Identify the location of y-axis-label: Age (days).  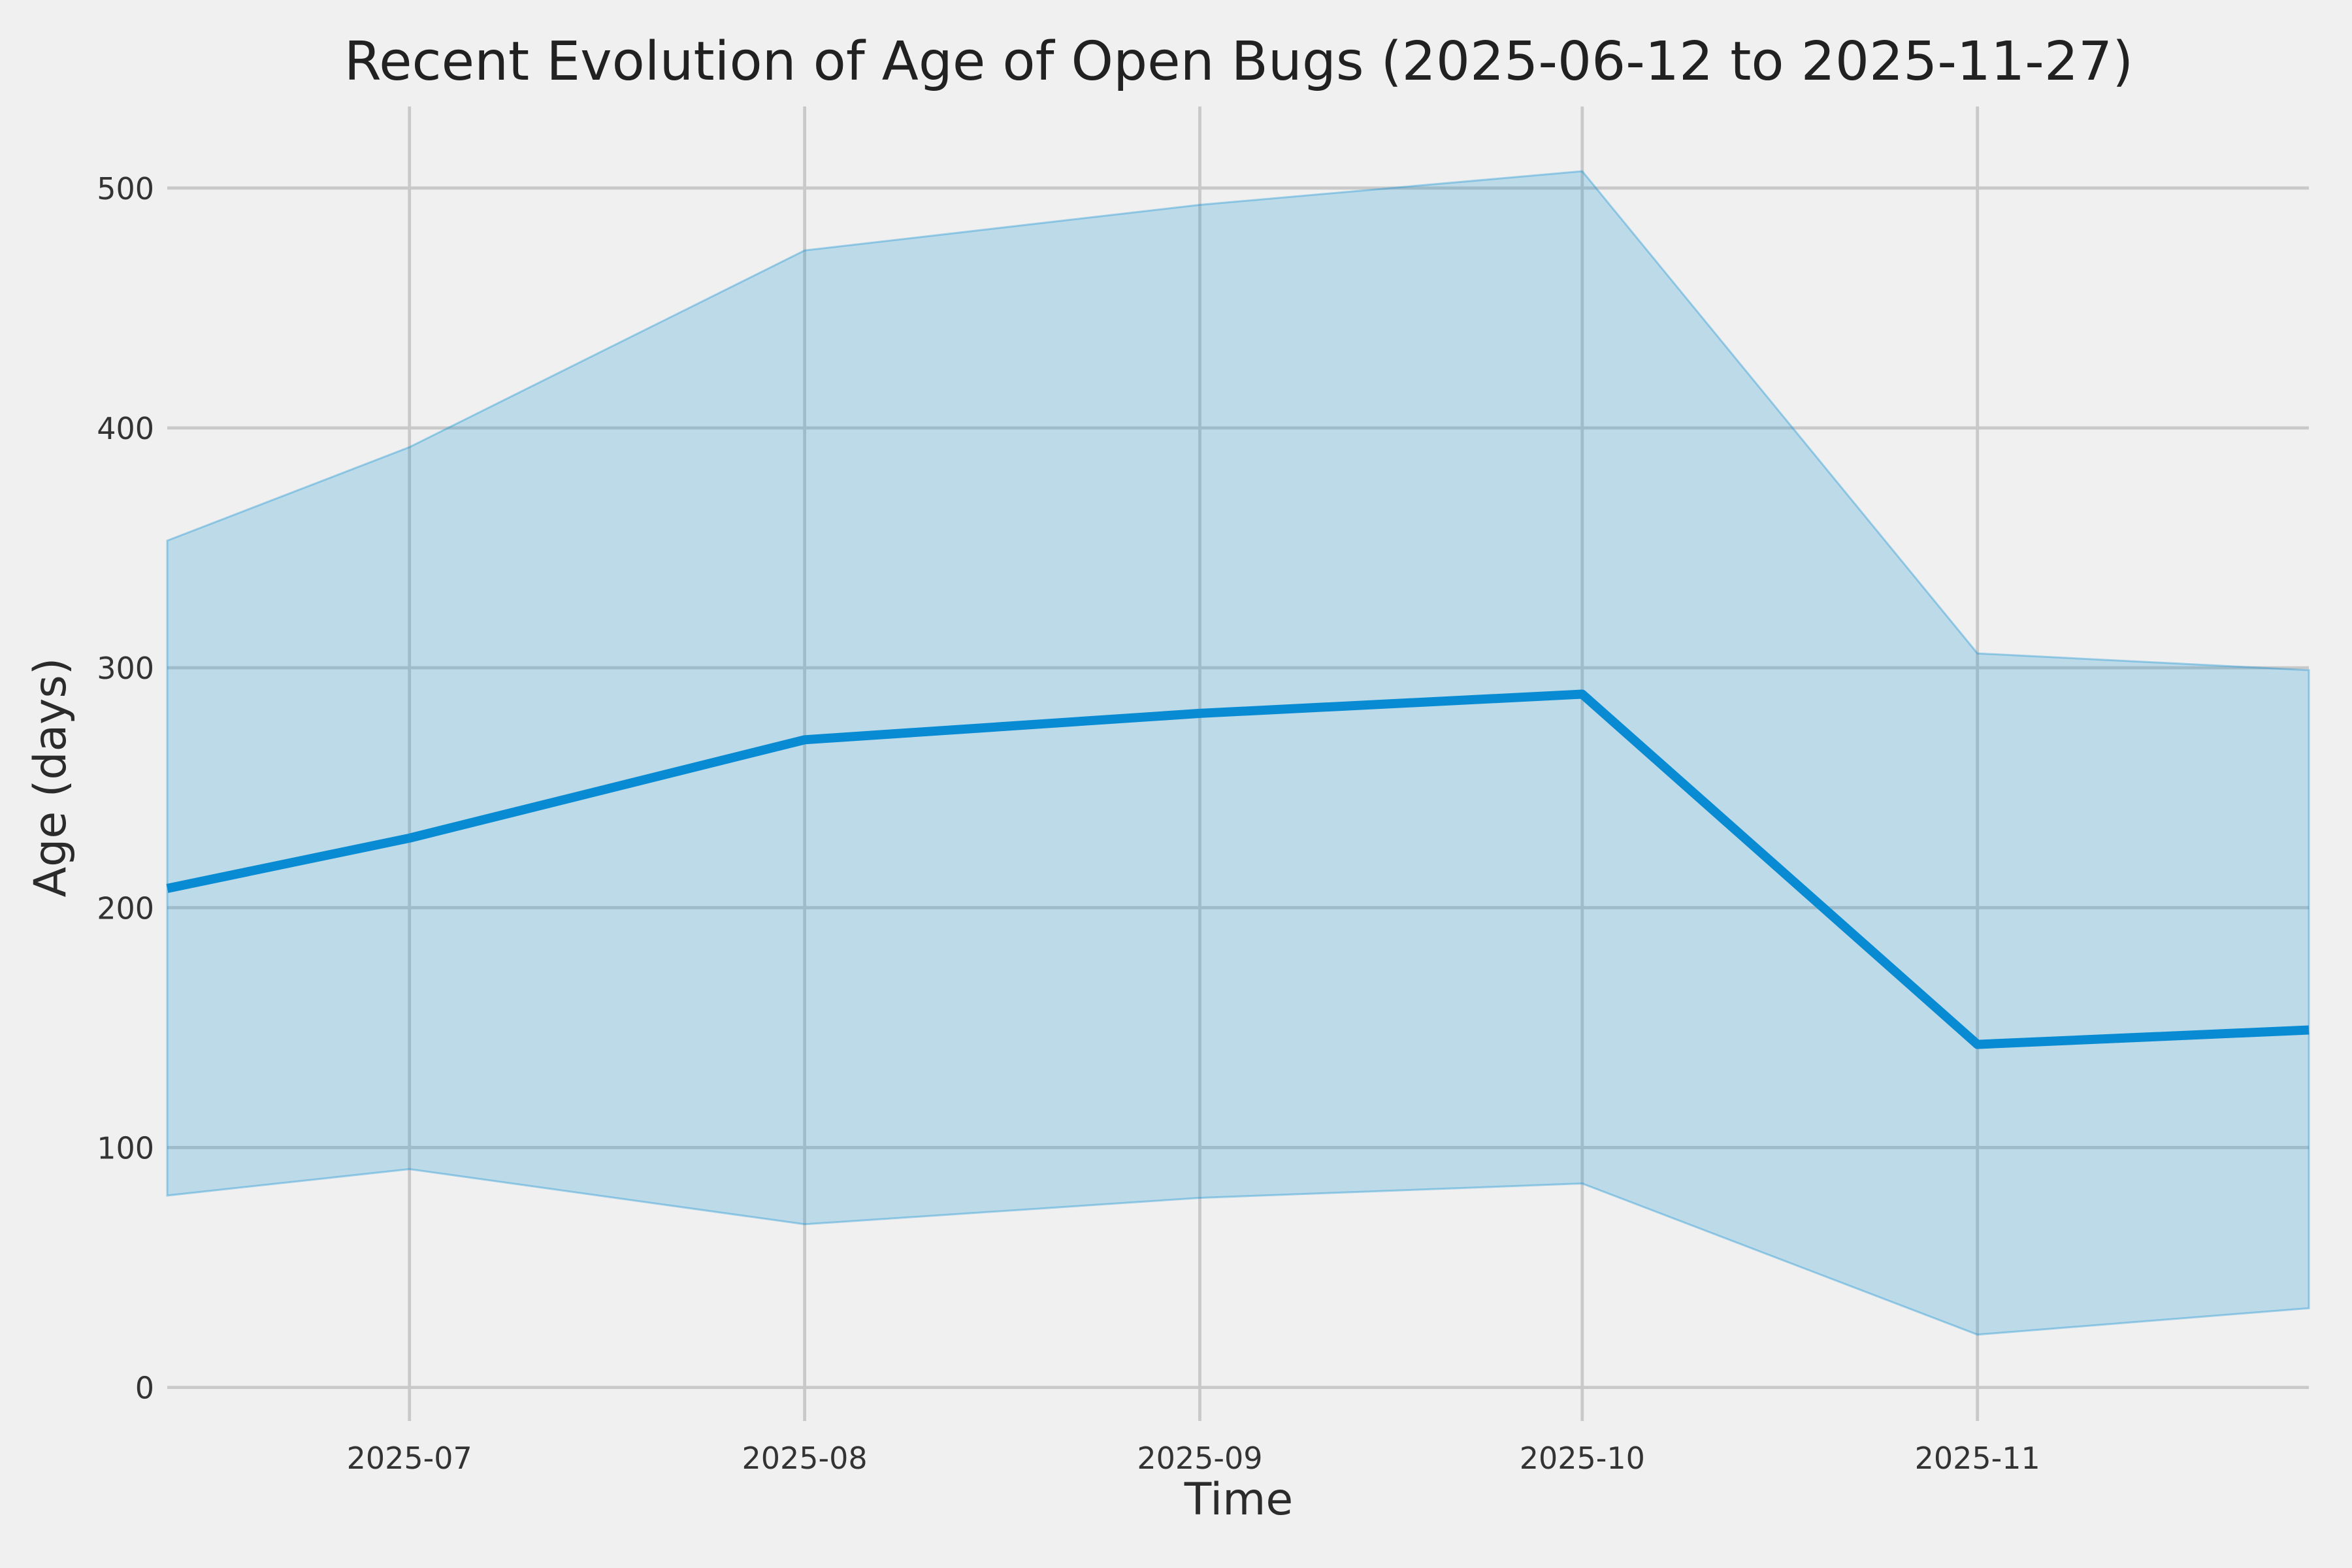
(50, 778).